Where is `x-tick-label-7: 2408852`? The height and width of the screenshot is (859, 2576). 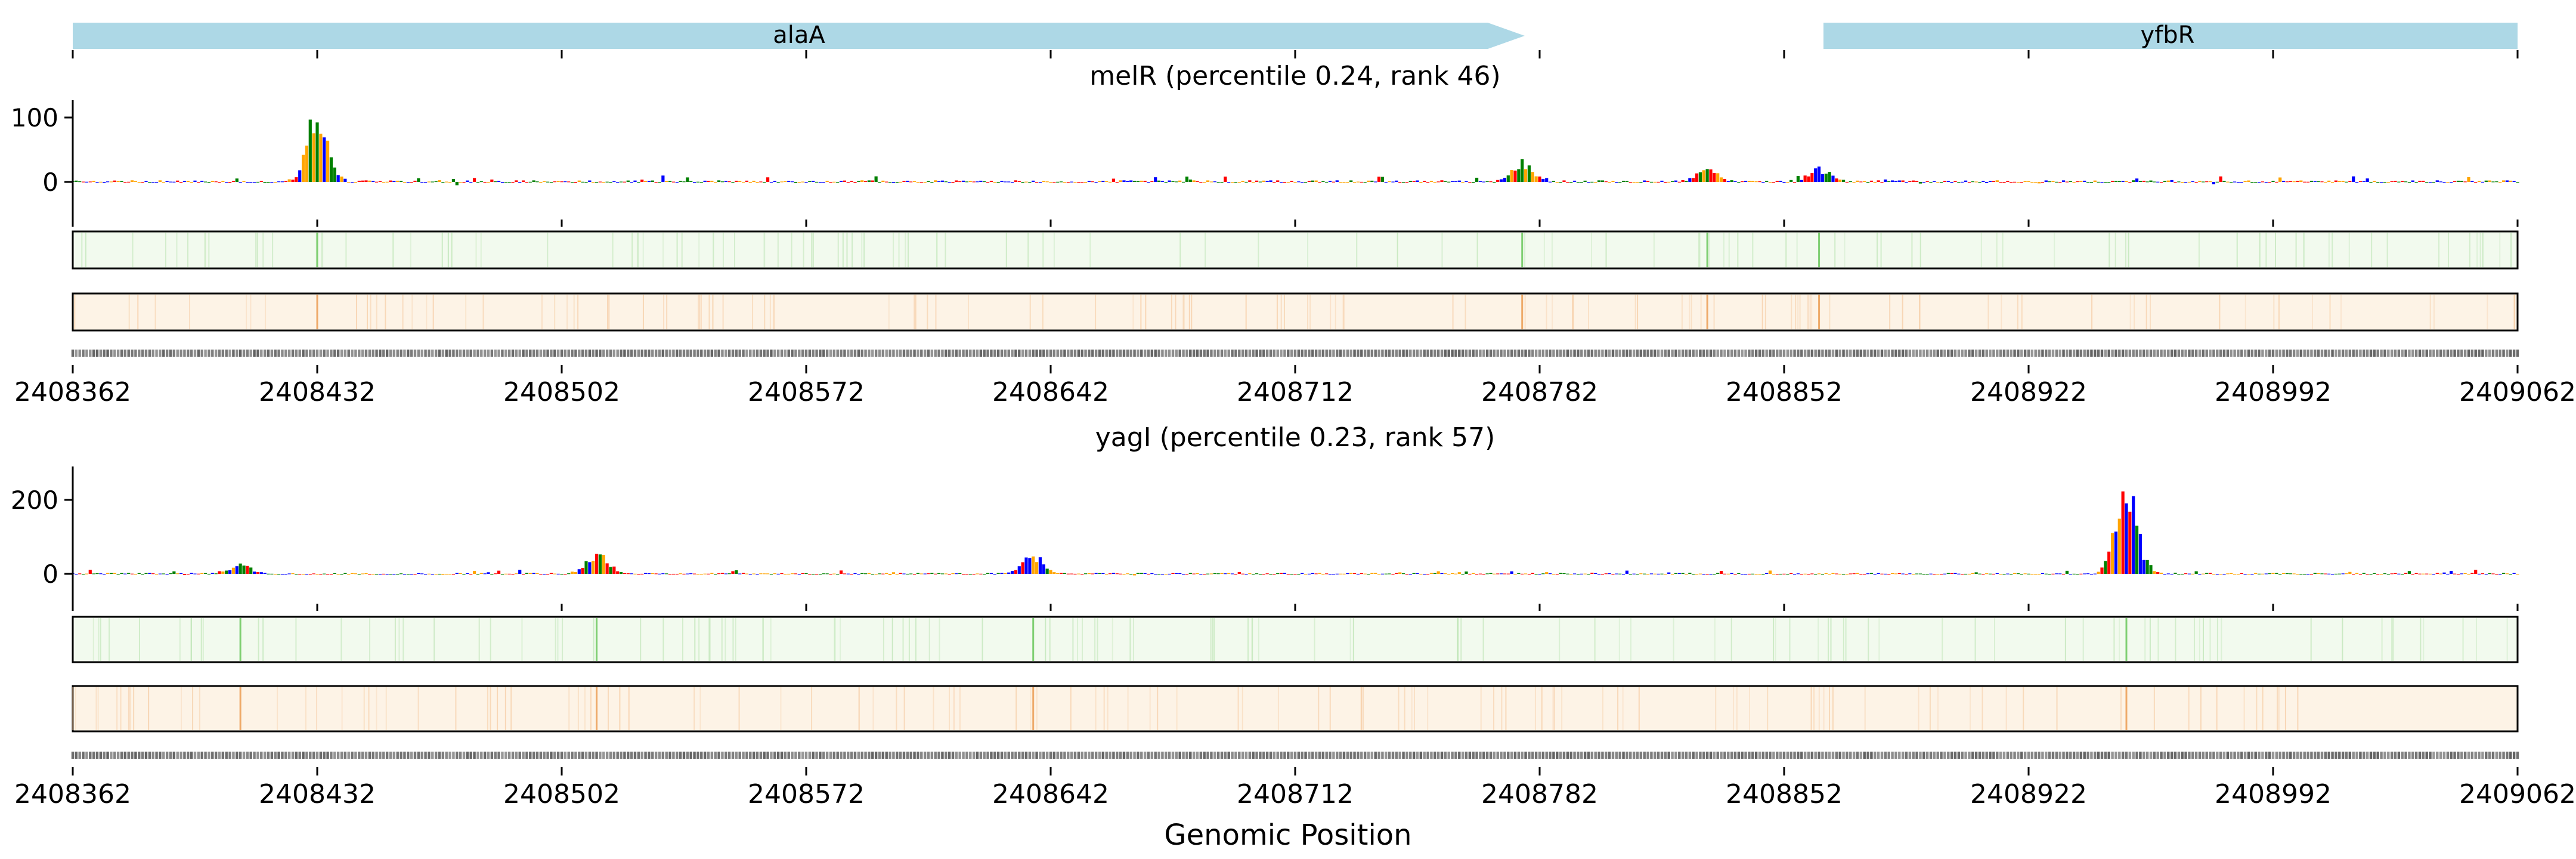
x-tick-label-7: 2408852 is located at coordinates (1785, 392).